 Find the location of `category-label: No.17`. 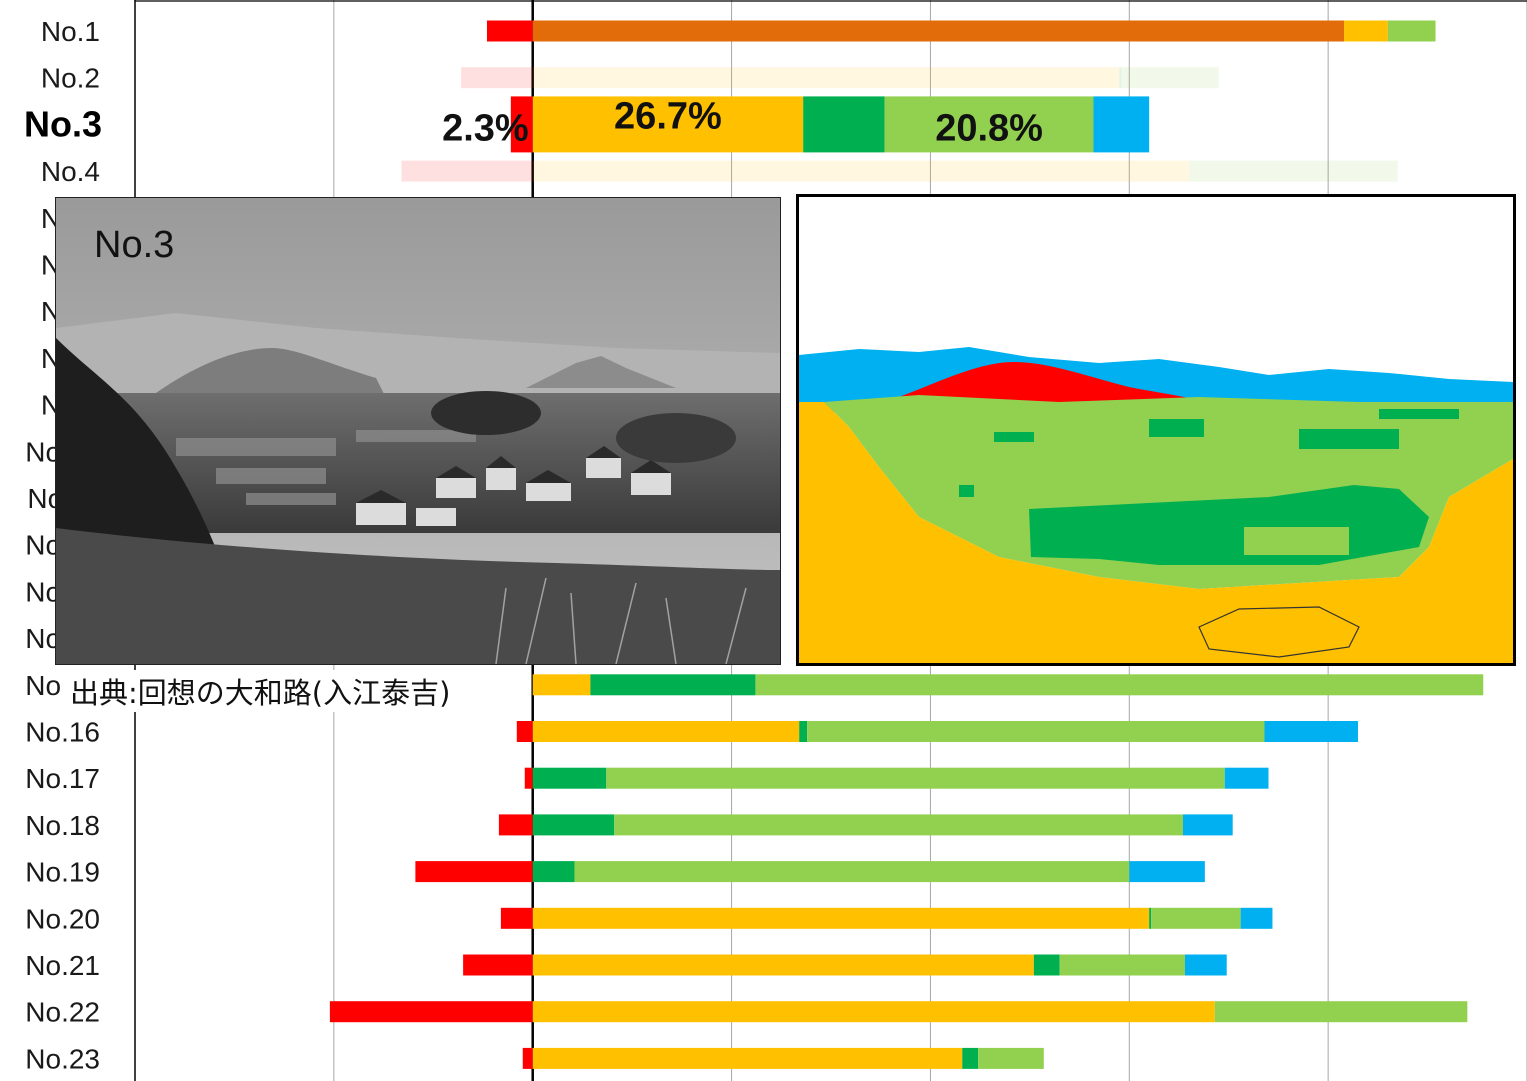

category-label: No.17 is located at coordinates (62, 778).